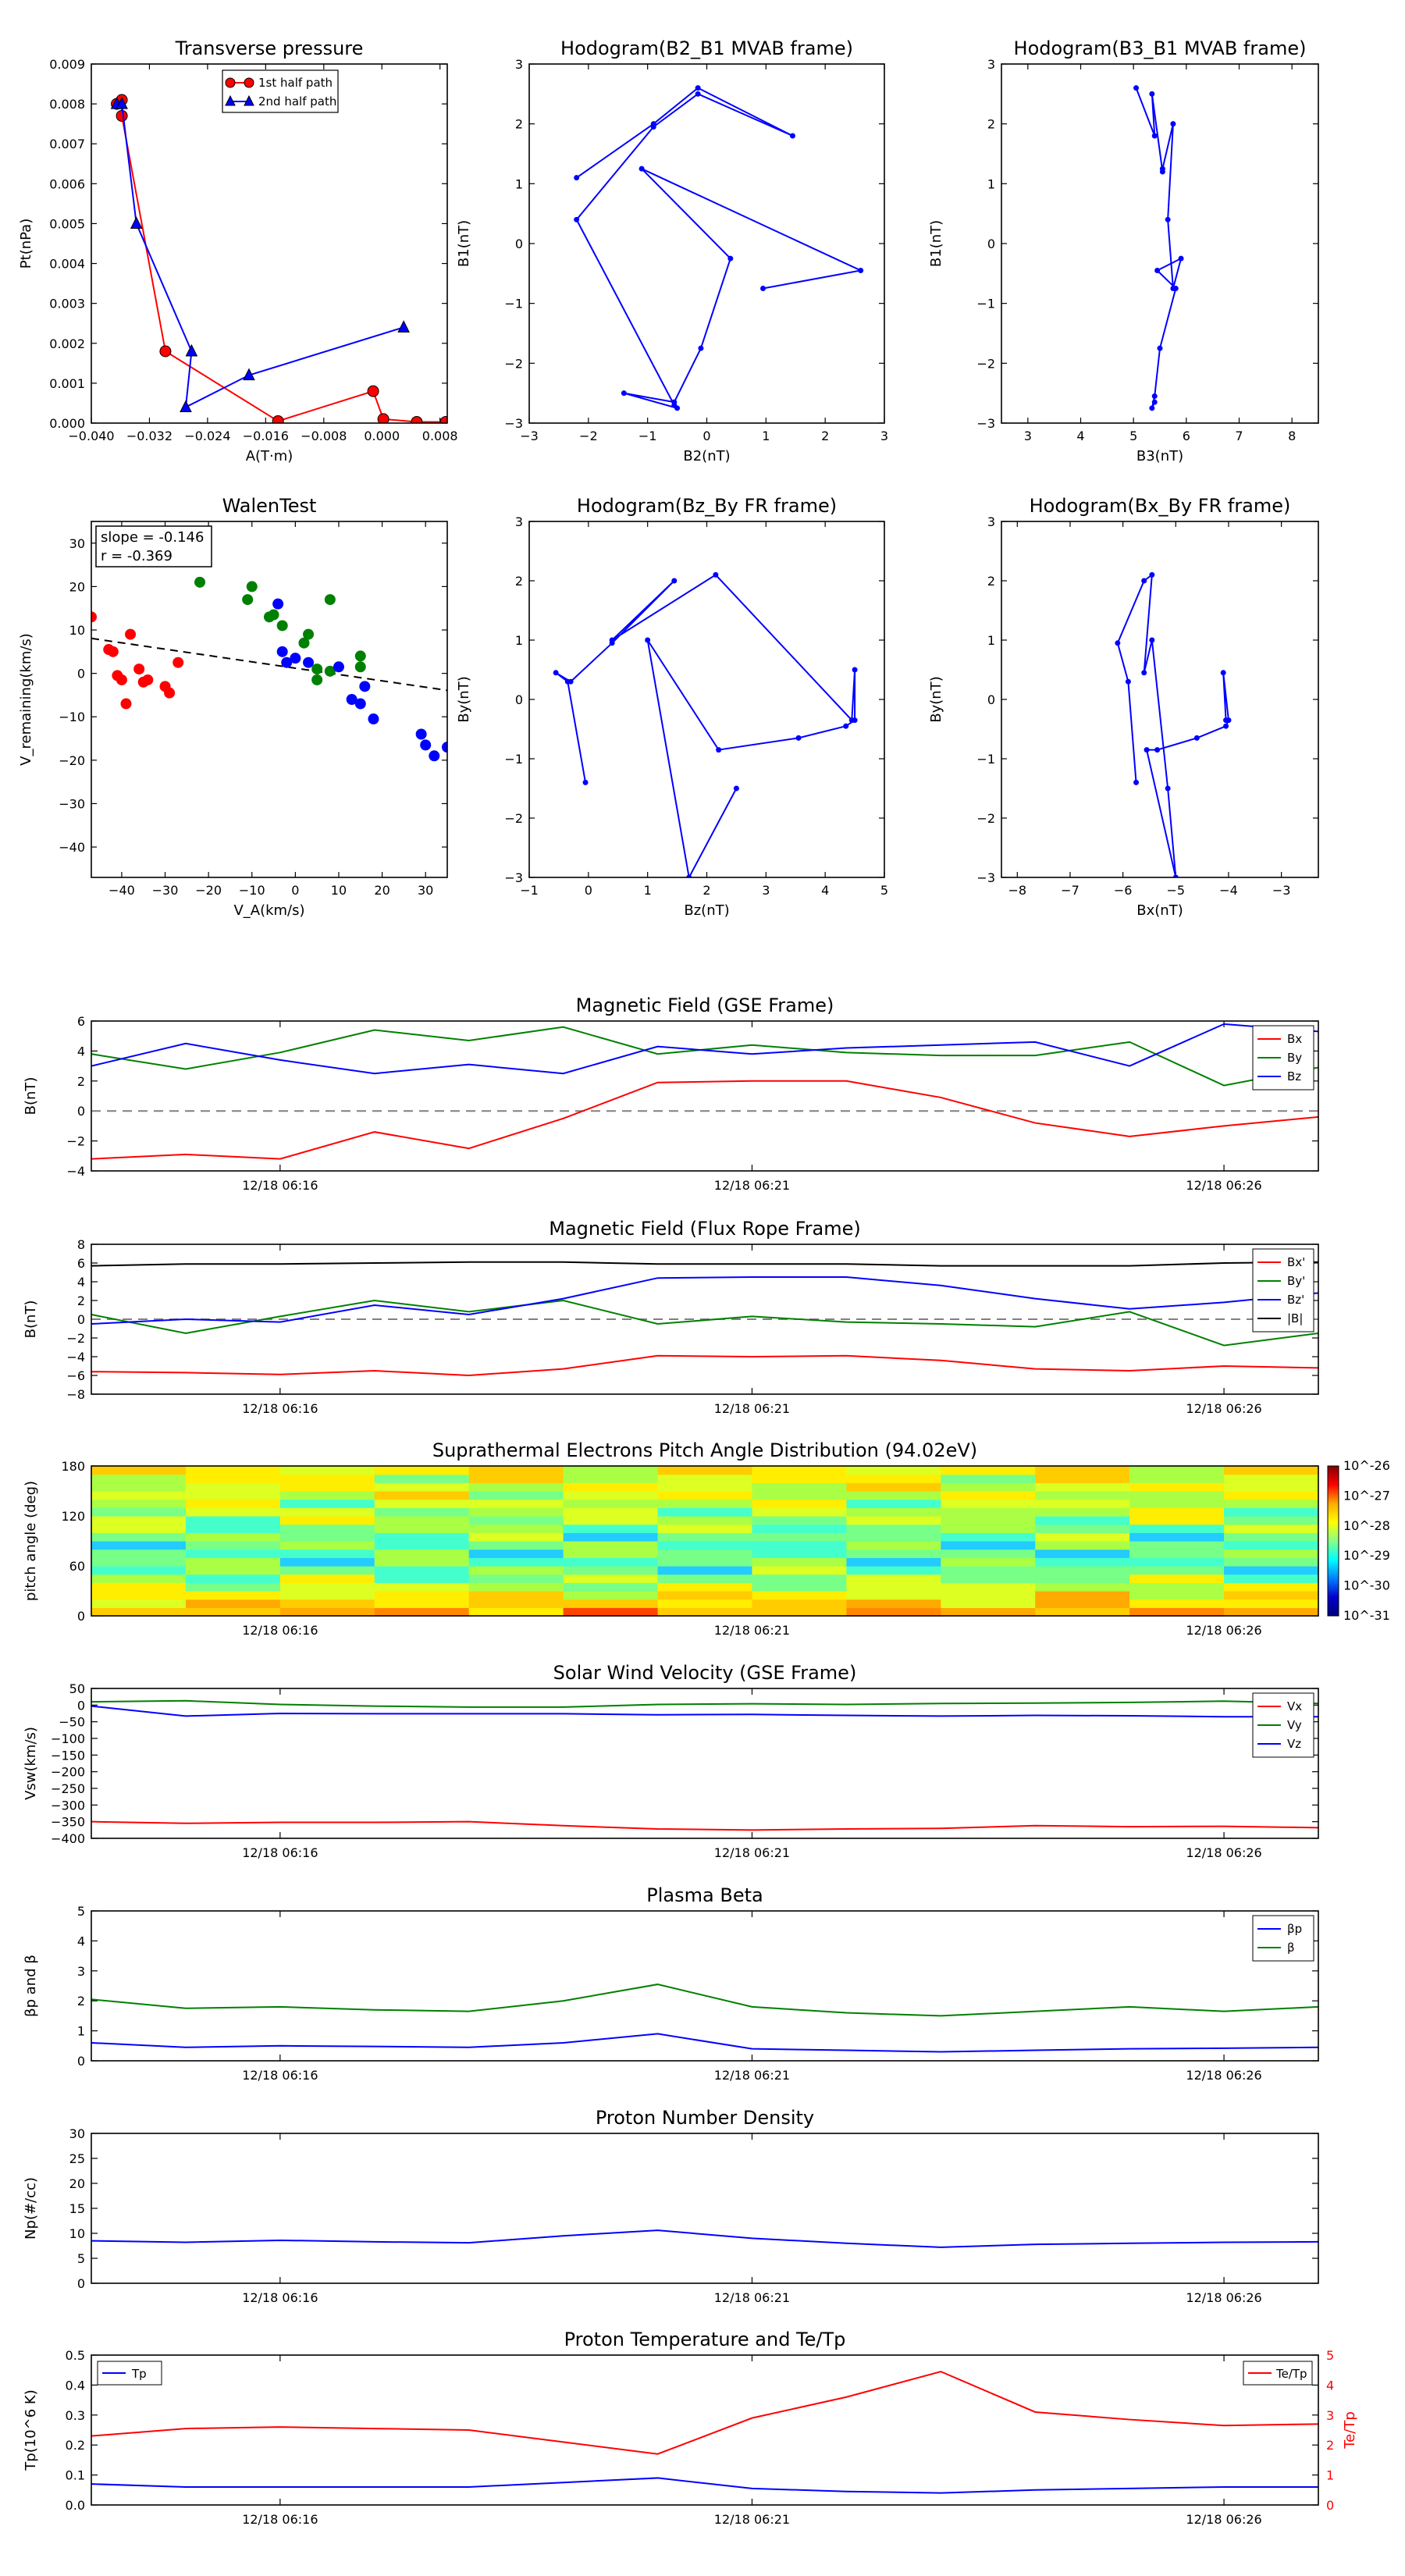  I want to click on x-tick-label: −40, so click(121, 890).